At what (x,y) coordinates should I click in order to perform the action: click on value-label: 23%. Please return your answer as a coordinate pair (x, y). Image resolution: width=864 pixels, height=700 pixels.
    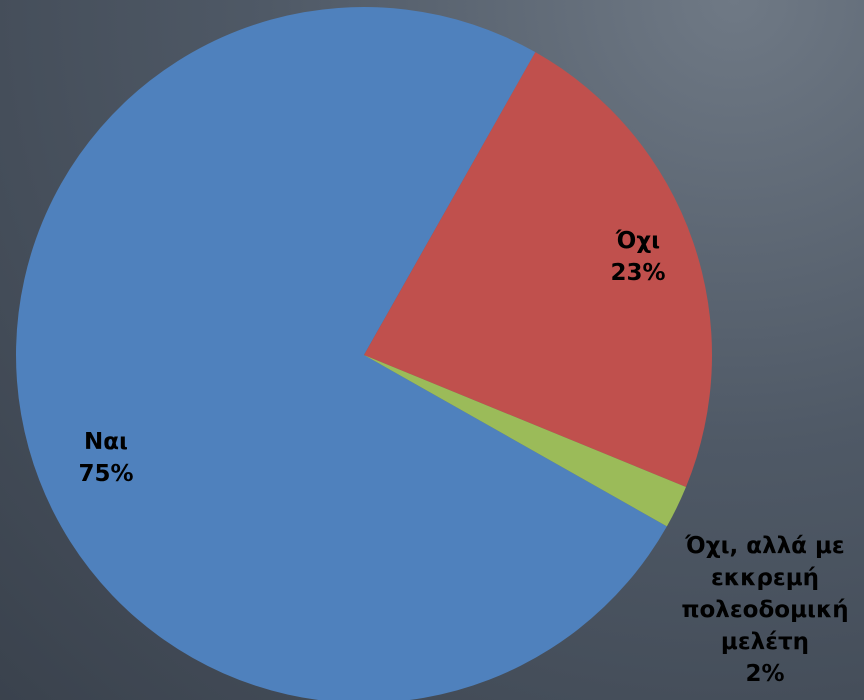
    Looking at the image, I should click on (638, 273).